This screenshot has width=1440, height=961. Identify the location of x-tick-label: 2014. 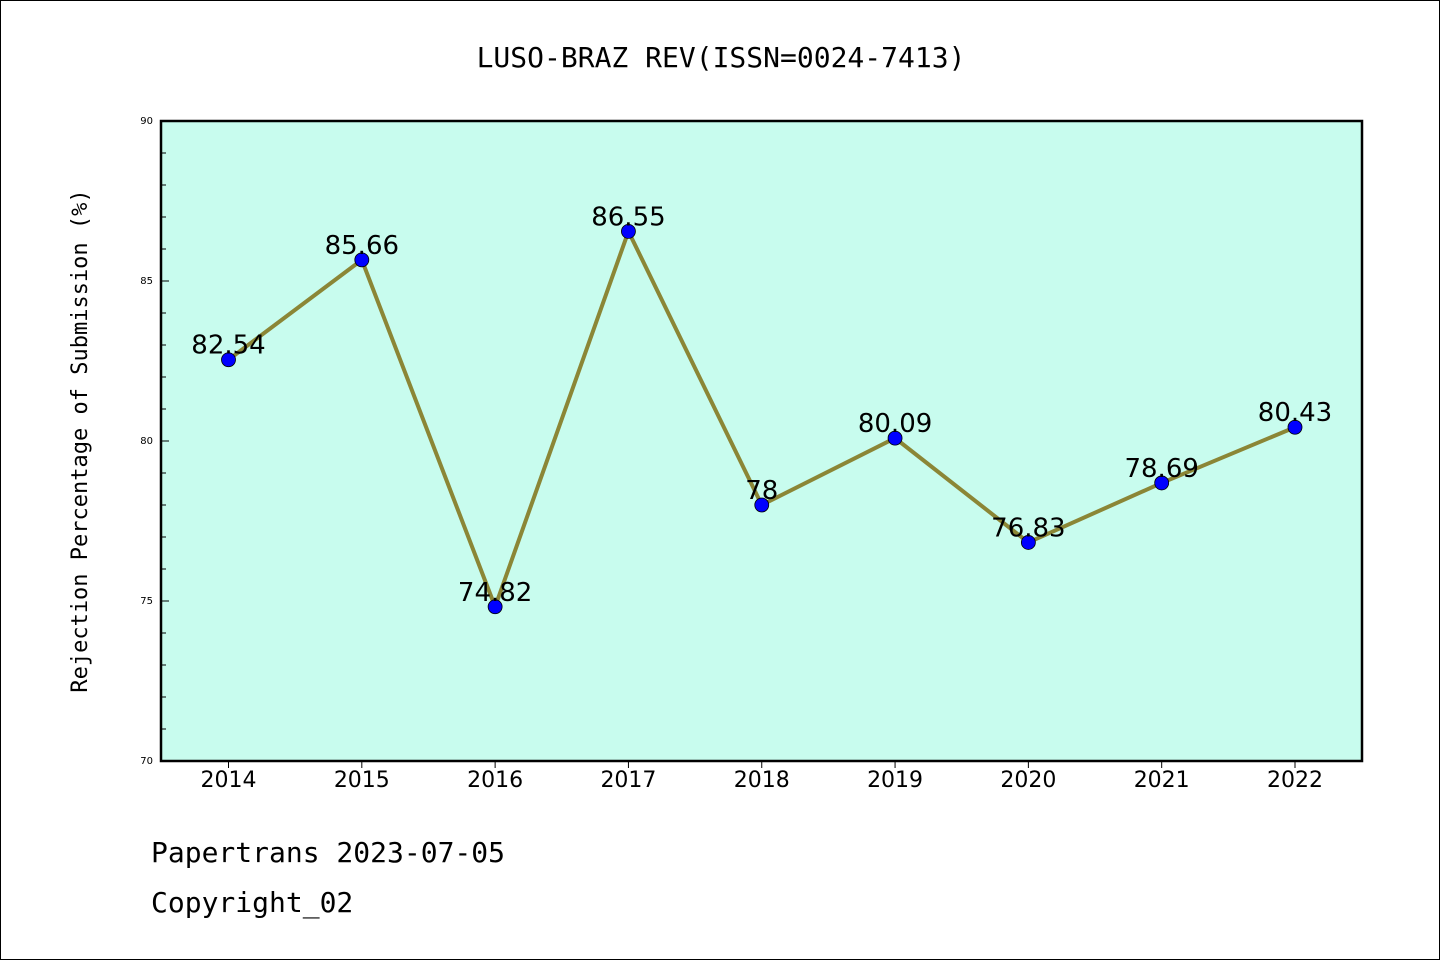
(229, 780).